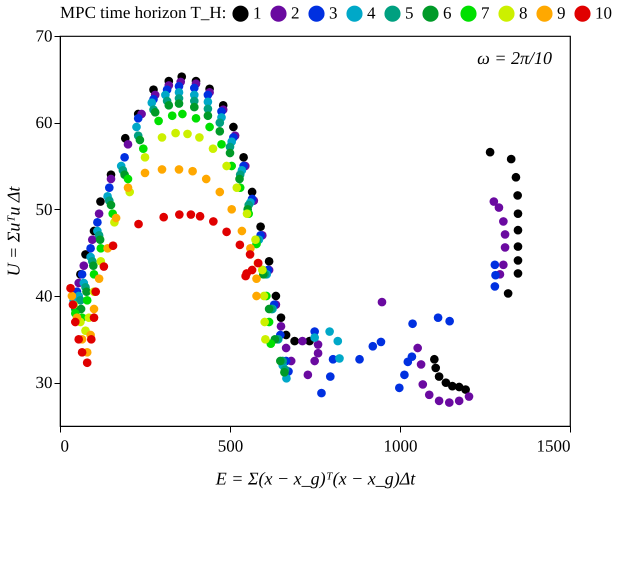 This screenshot has height=582, width=625. What do you see at coordinates (64, 446) in the screenshot?
I see `x-tick-label: 0` at bounding box center [64, 446].